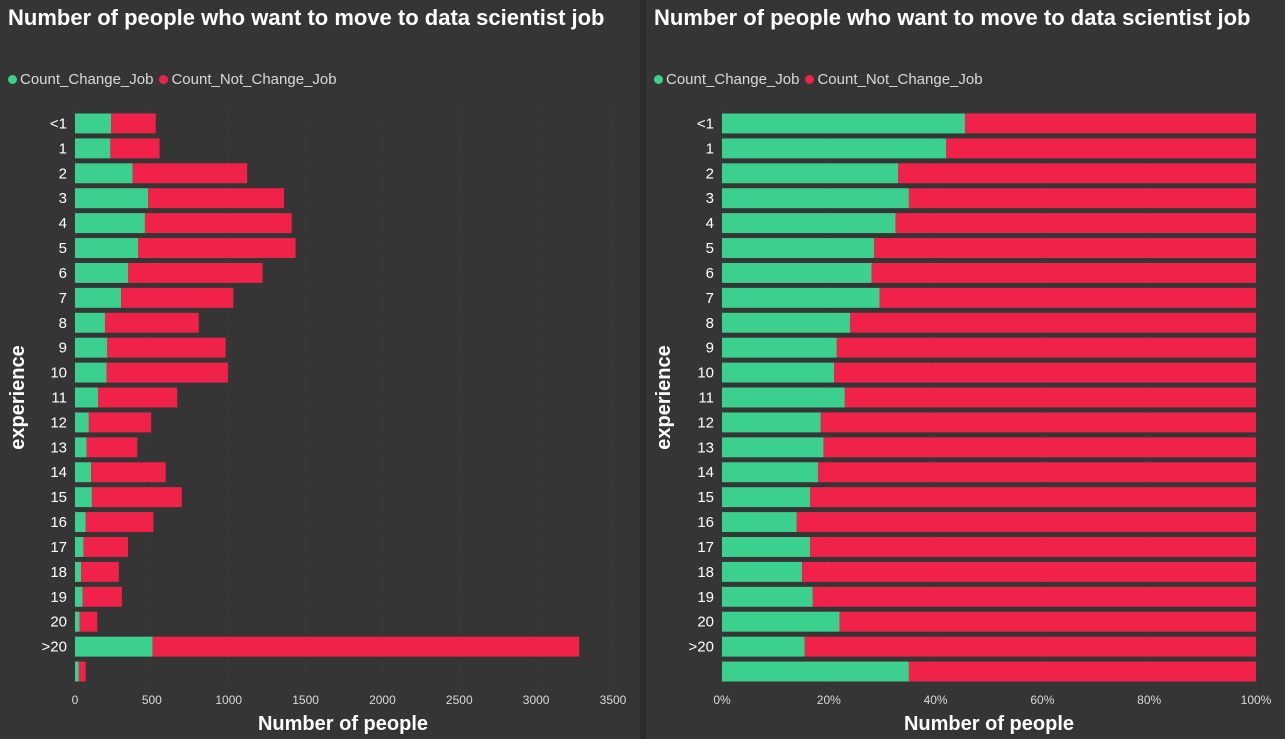  I want to click on y-tick-label: 1, so click(63, 148).